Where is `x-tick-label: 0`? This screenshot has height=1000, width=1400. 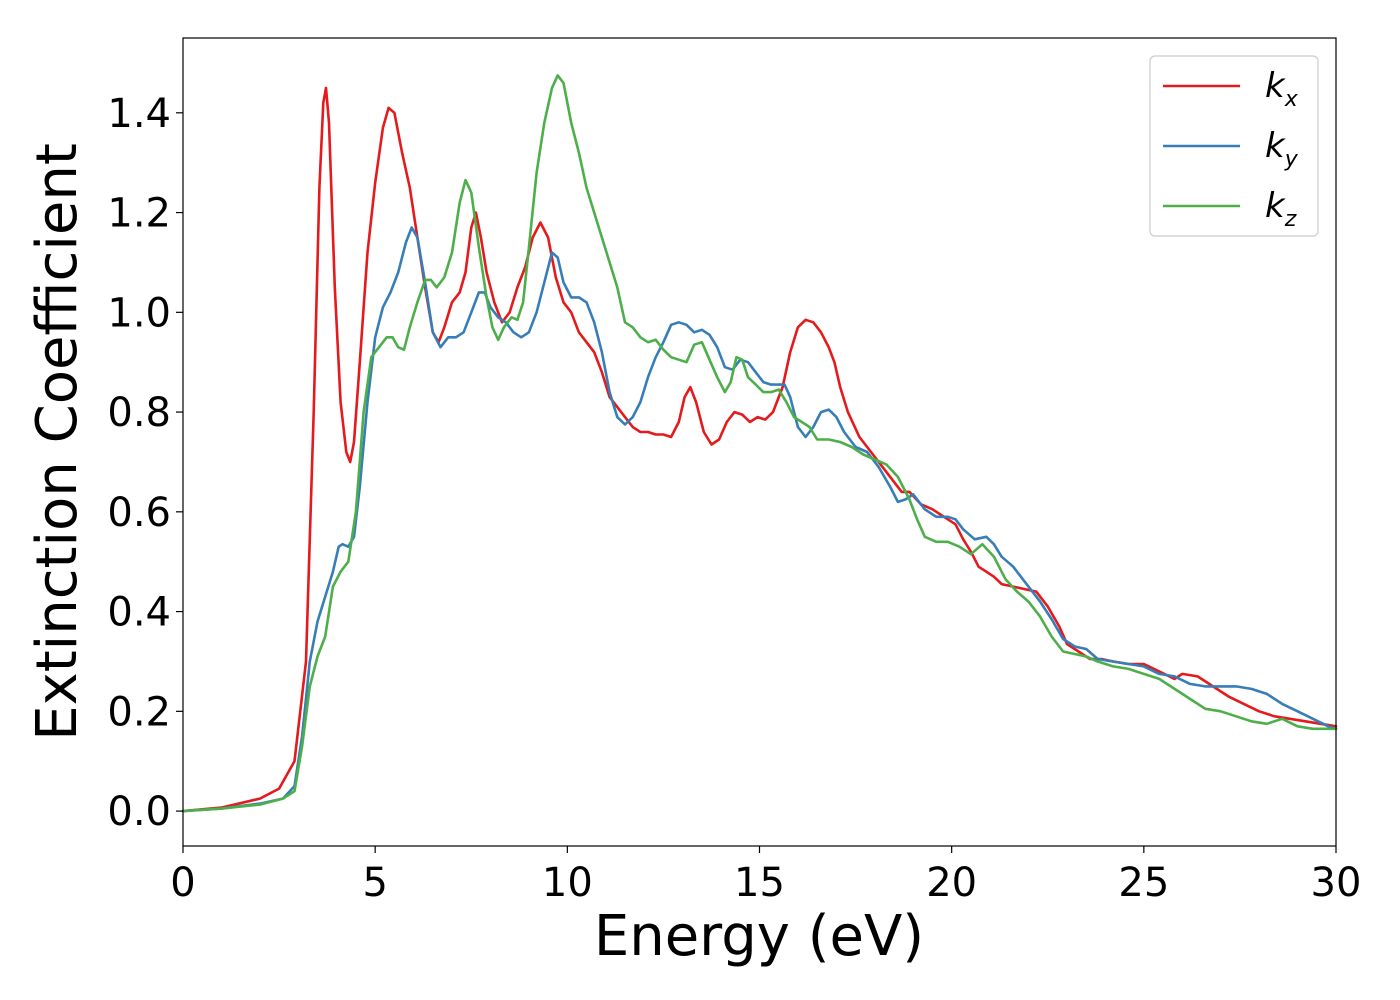
x-tick-label: 0 is located at coordinates (182, 883).